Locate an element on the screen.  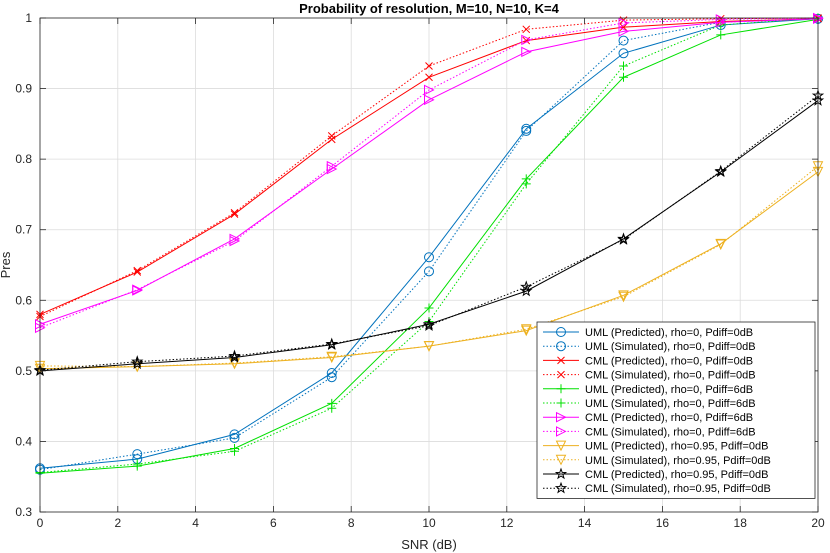
y-tick-label: 0.8 is located at coordinates (23, 159).